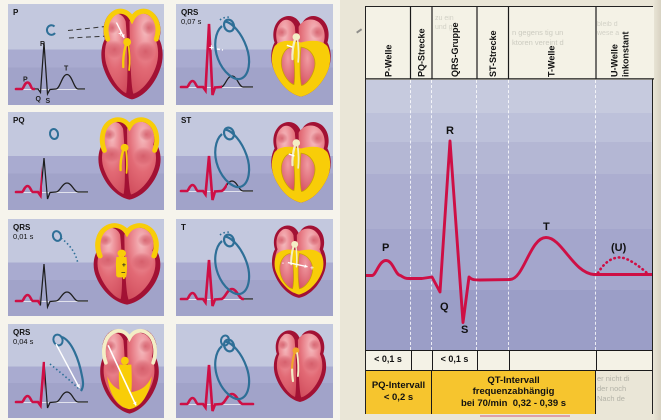 This screenshot has height=420, width=661. Describe the element at coordinates (493, 53) in the screenshot. I see `svg-text: ST-Strecke` at that location.